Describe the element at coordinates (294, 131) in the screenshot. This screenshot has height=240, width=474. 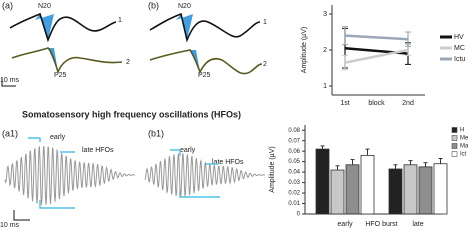
I see `y-tick-label: 0.08` at that location.